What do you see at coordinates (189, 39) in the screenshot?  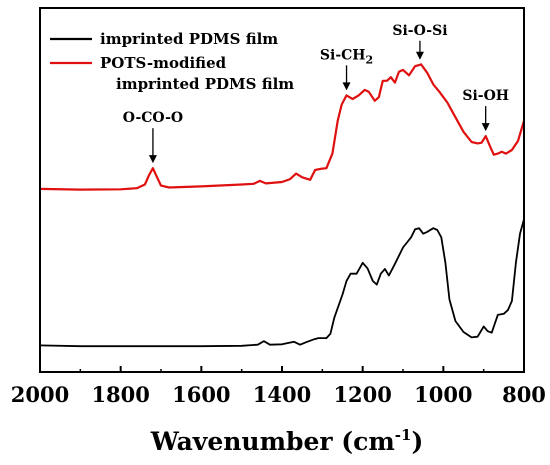 I see `legend-label-1: imprinted PDMS film` at bounding box center [189, 39].